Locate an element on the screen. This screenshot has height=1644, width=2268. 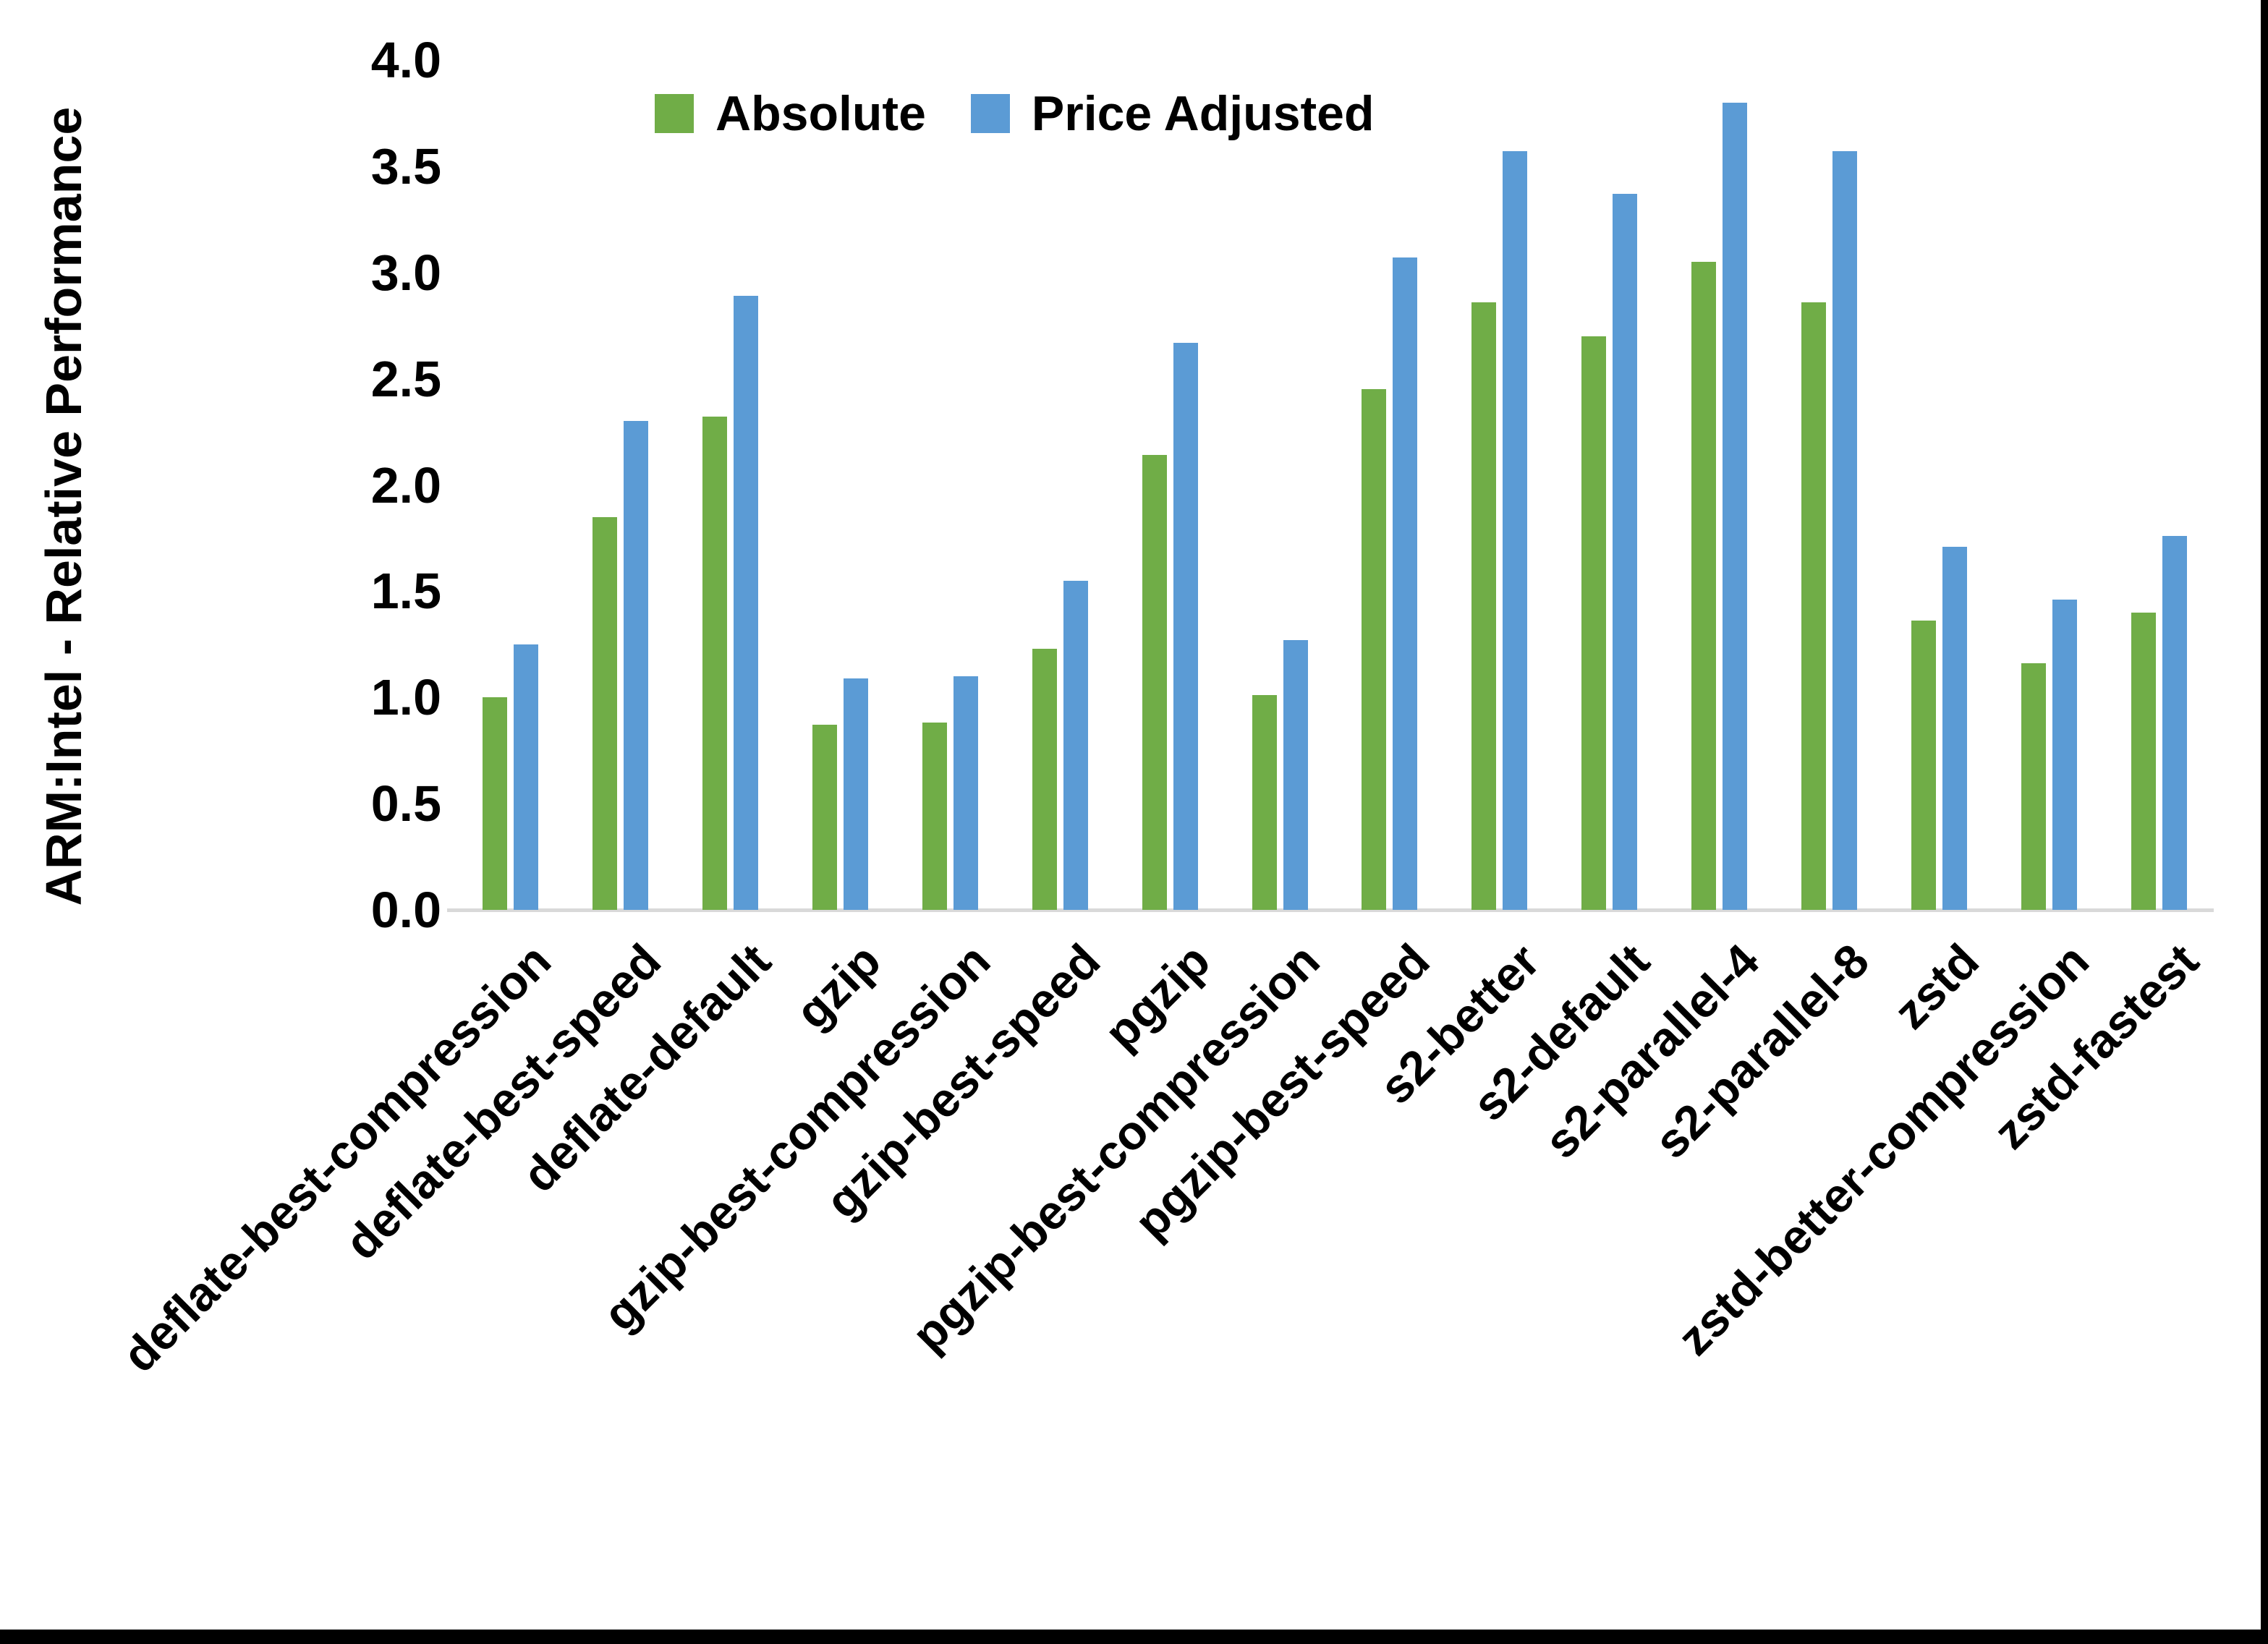
bar-gzip-best-compression-absolute is located at coordinates (934, 816).